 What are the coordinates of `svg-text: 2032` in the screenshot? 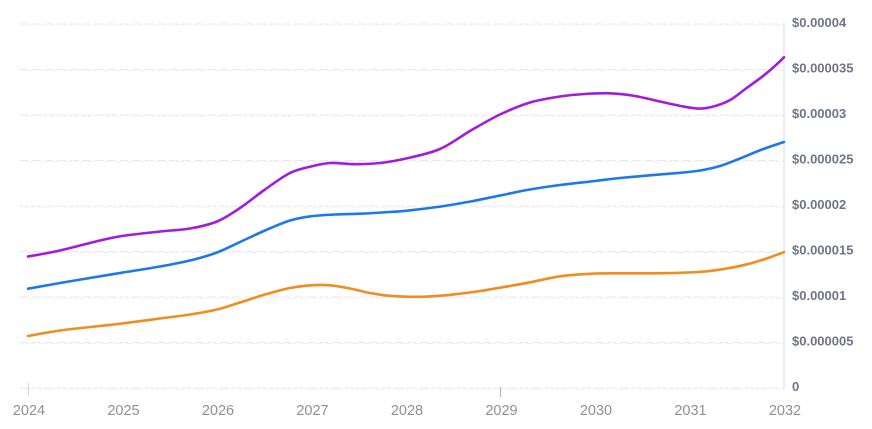 It's located at (785, 411).